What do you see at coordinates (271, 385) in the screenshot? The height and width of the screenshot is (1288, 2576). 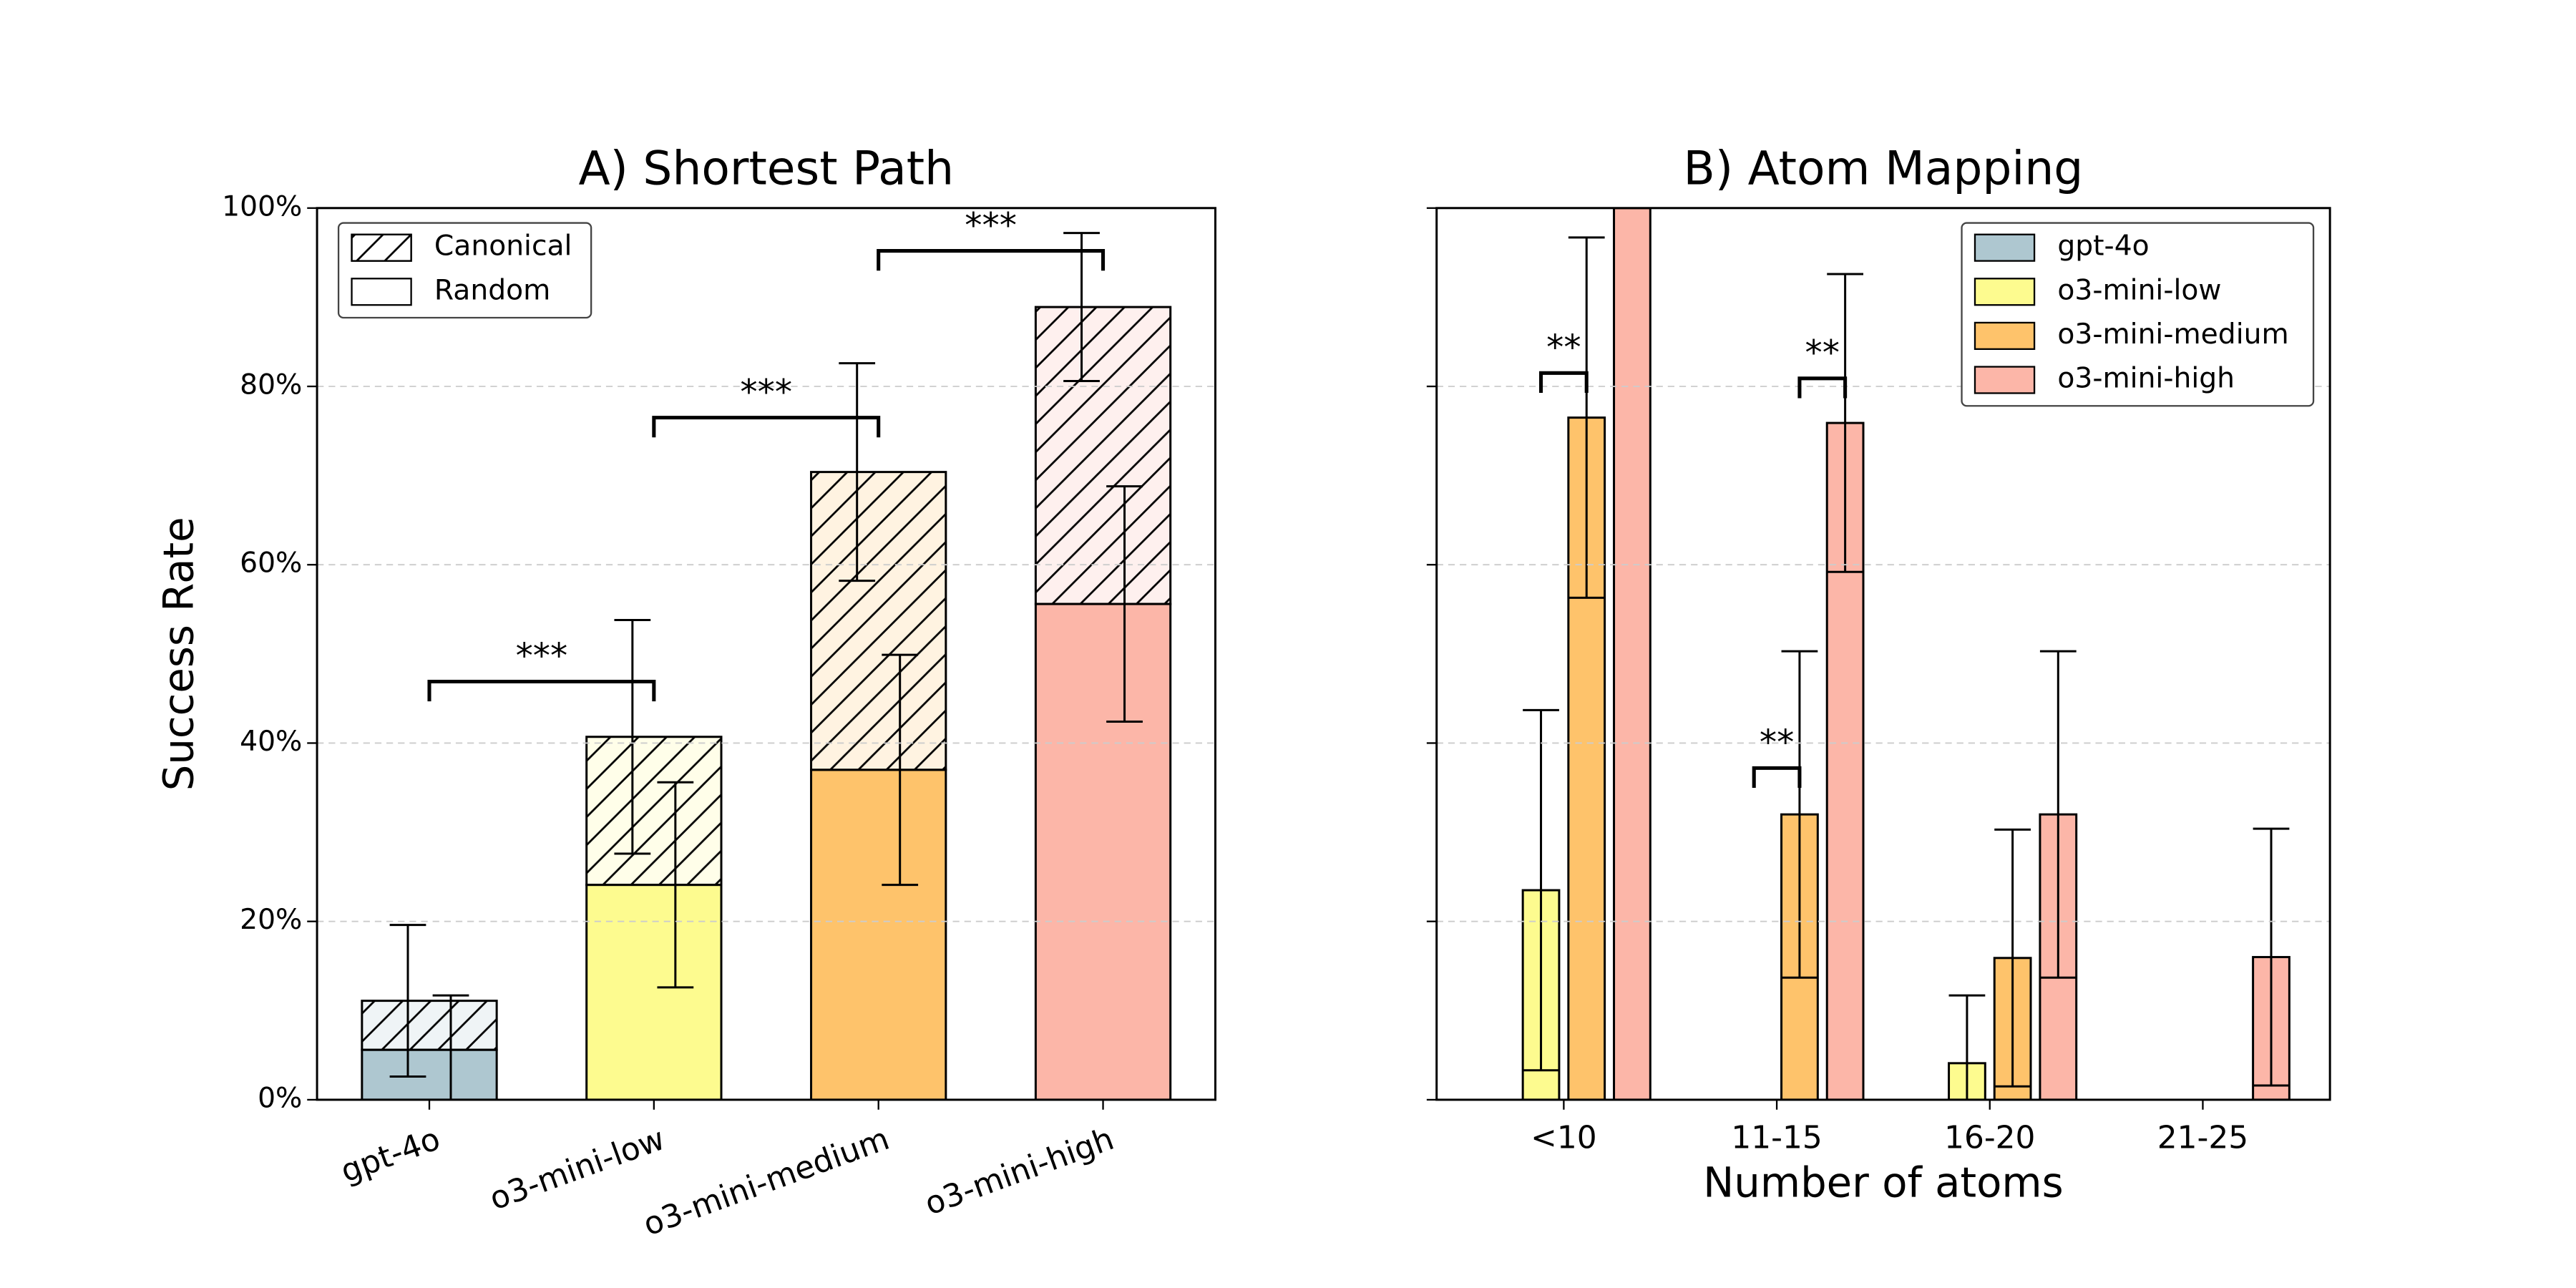 I see `y-tick-label: 80%` at bounding box center [271, 385].